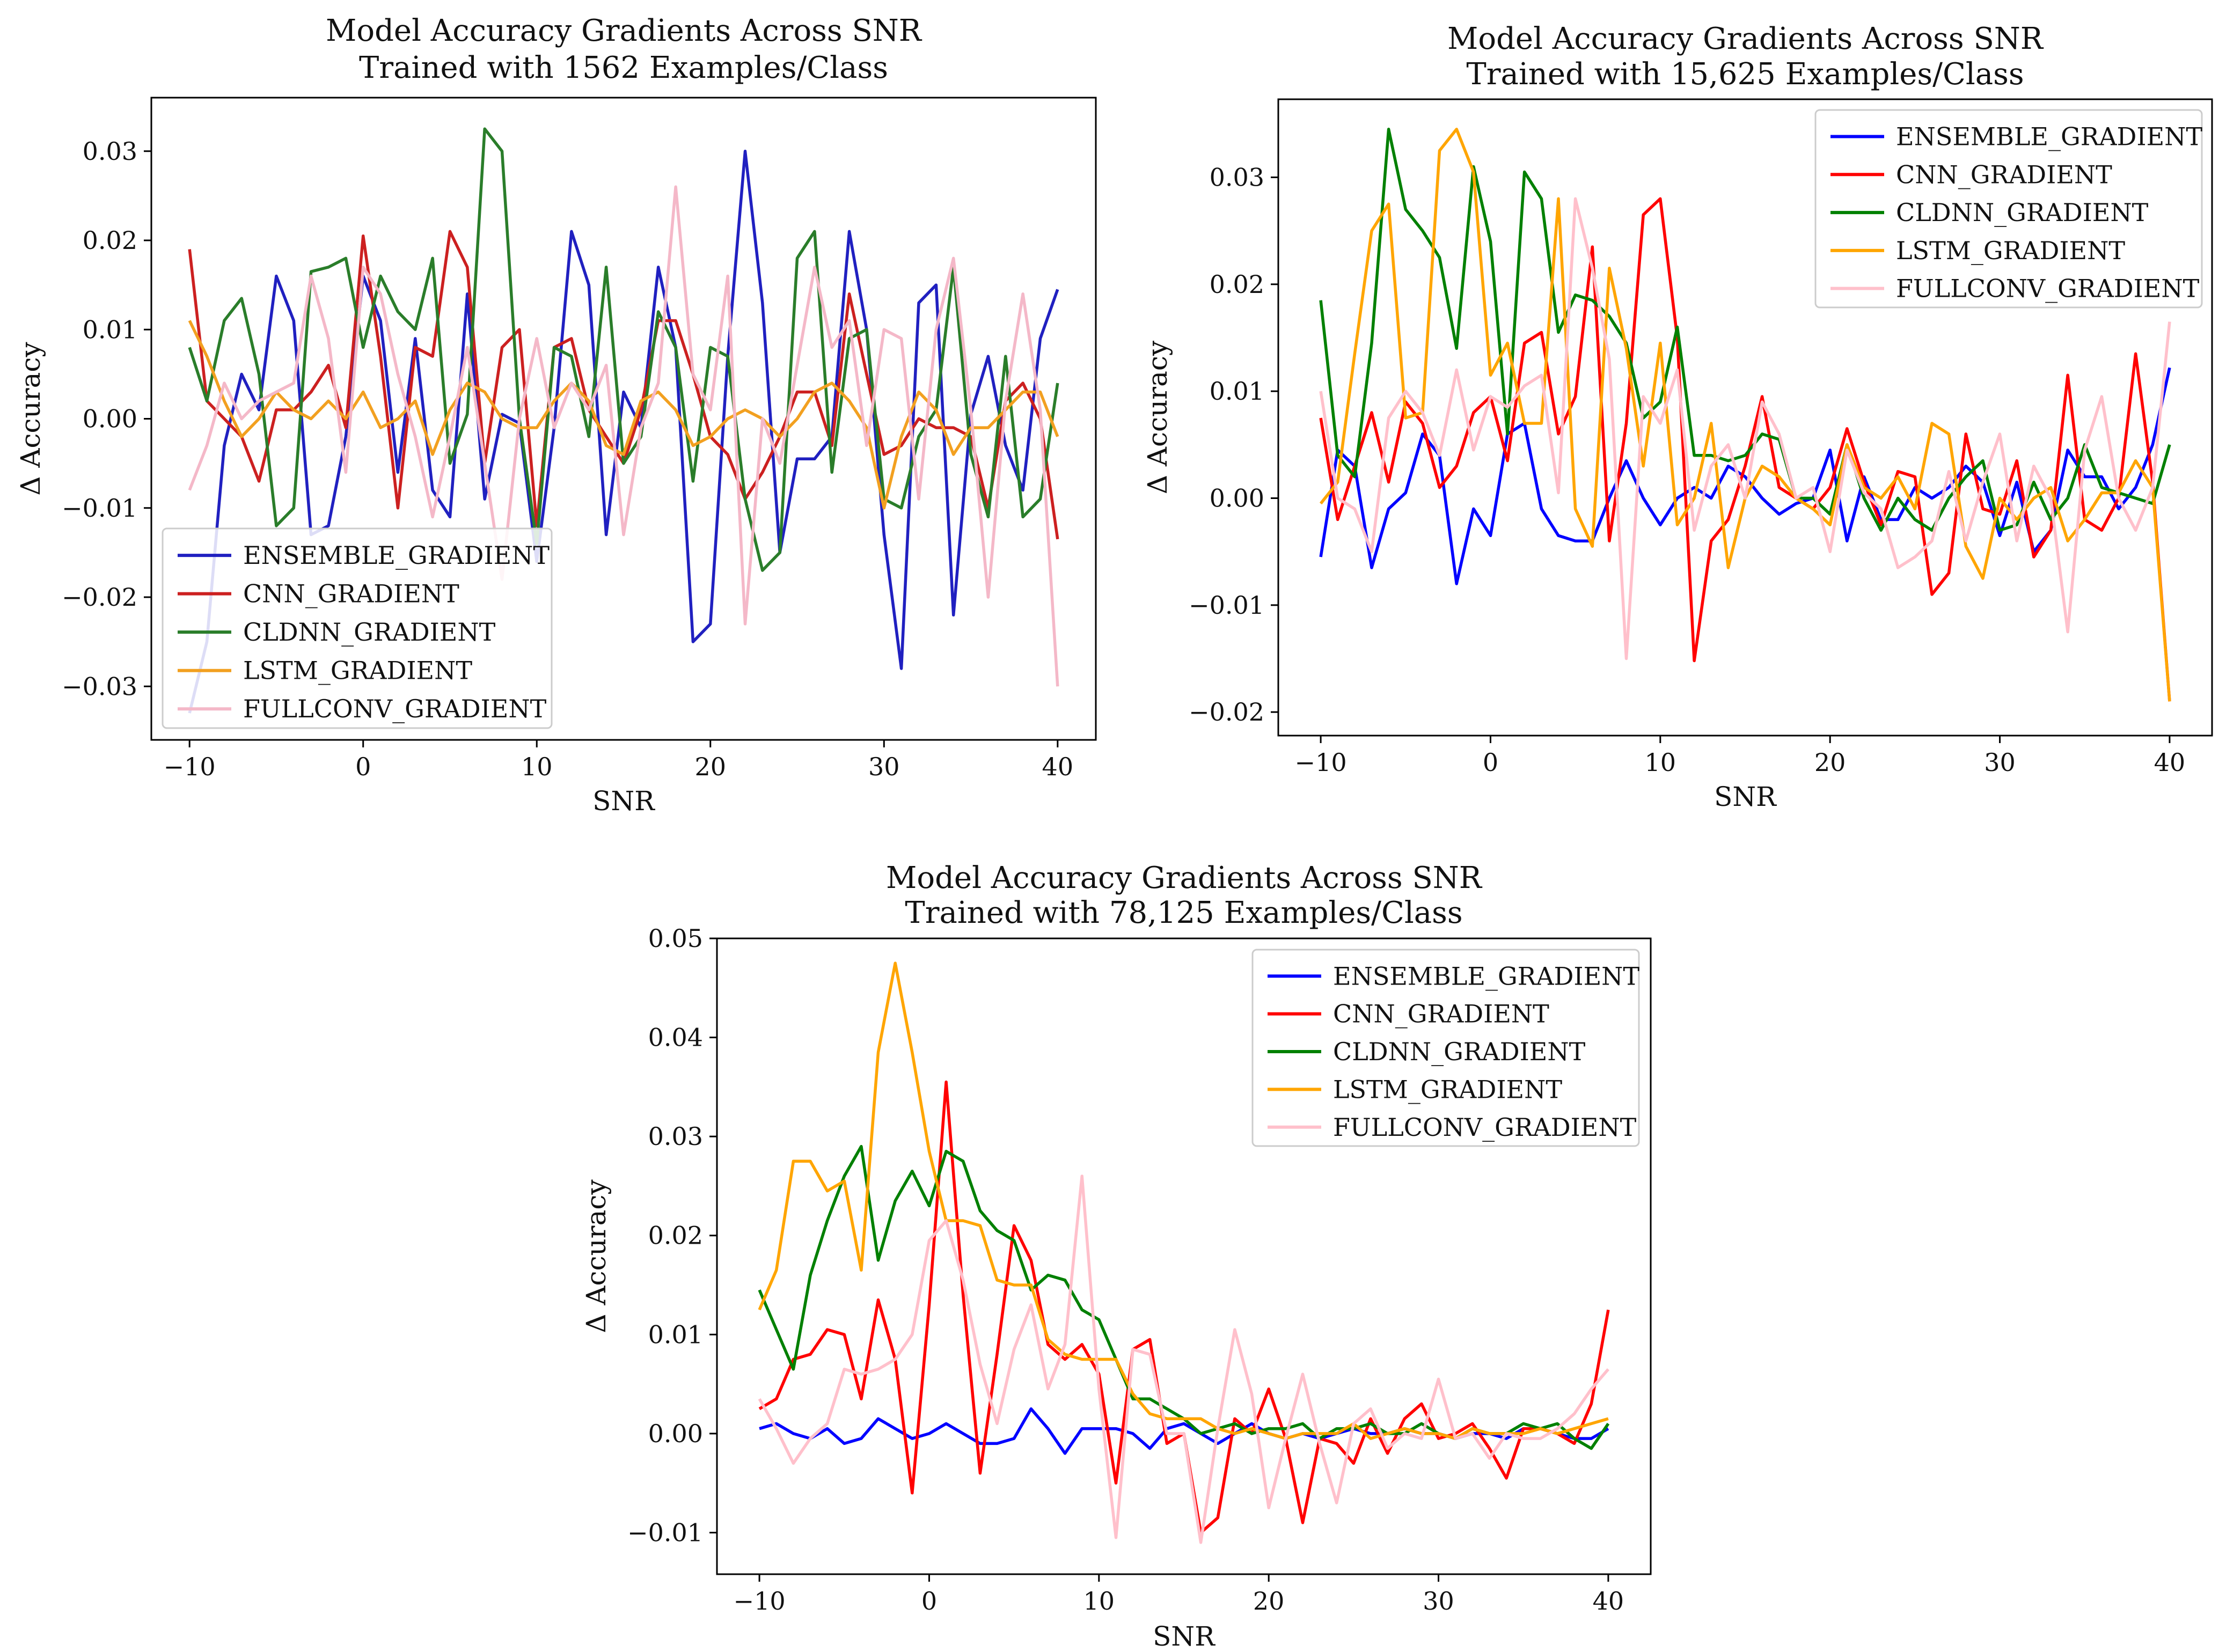 This screenshot has width=2226, height=1652. Describe the element at coordinates (675, 1037) in the screenshot. I see `y-tick-label: 0.04` at that location.